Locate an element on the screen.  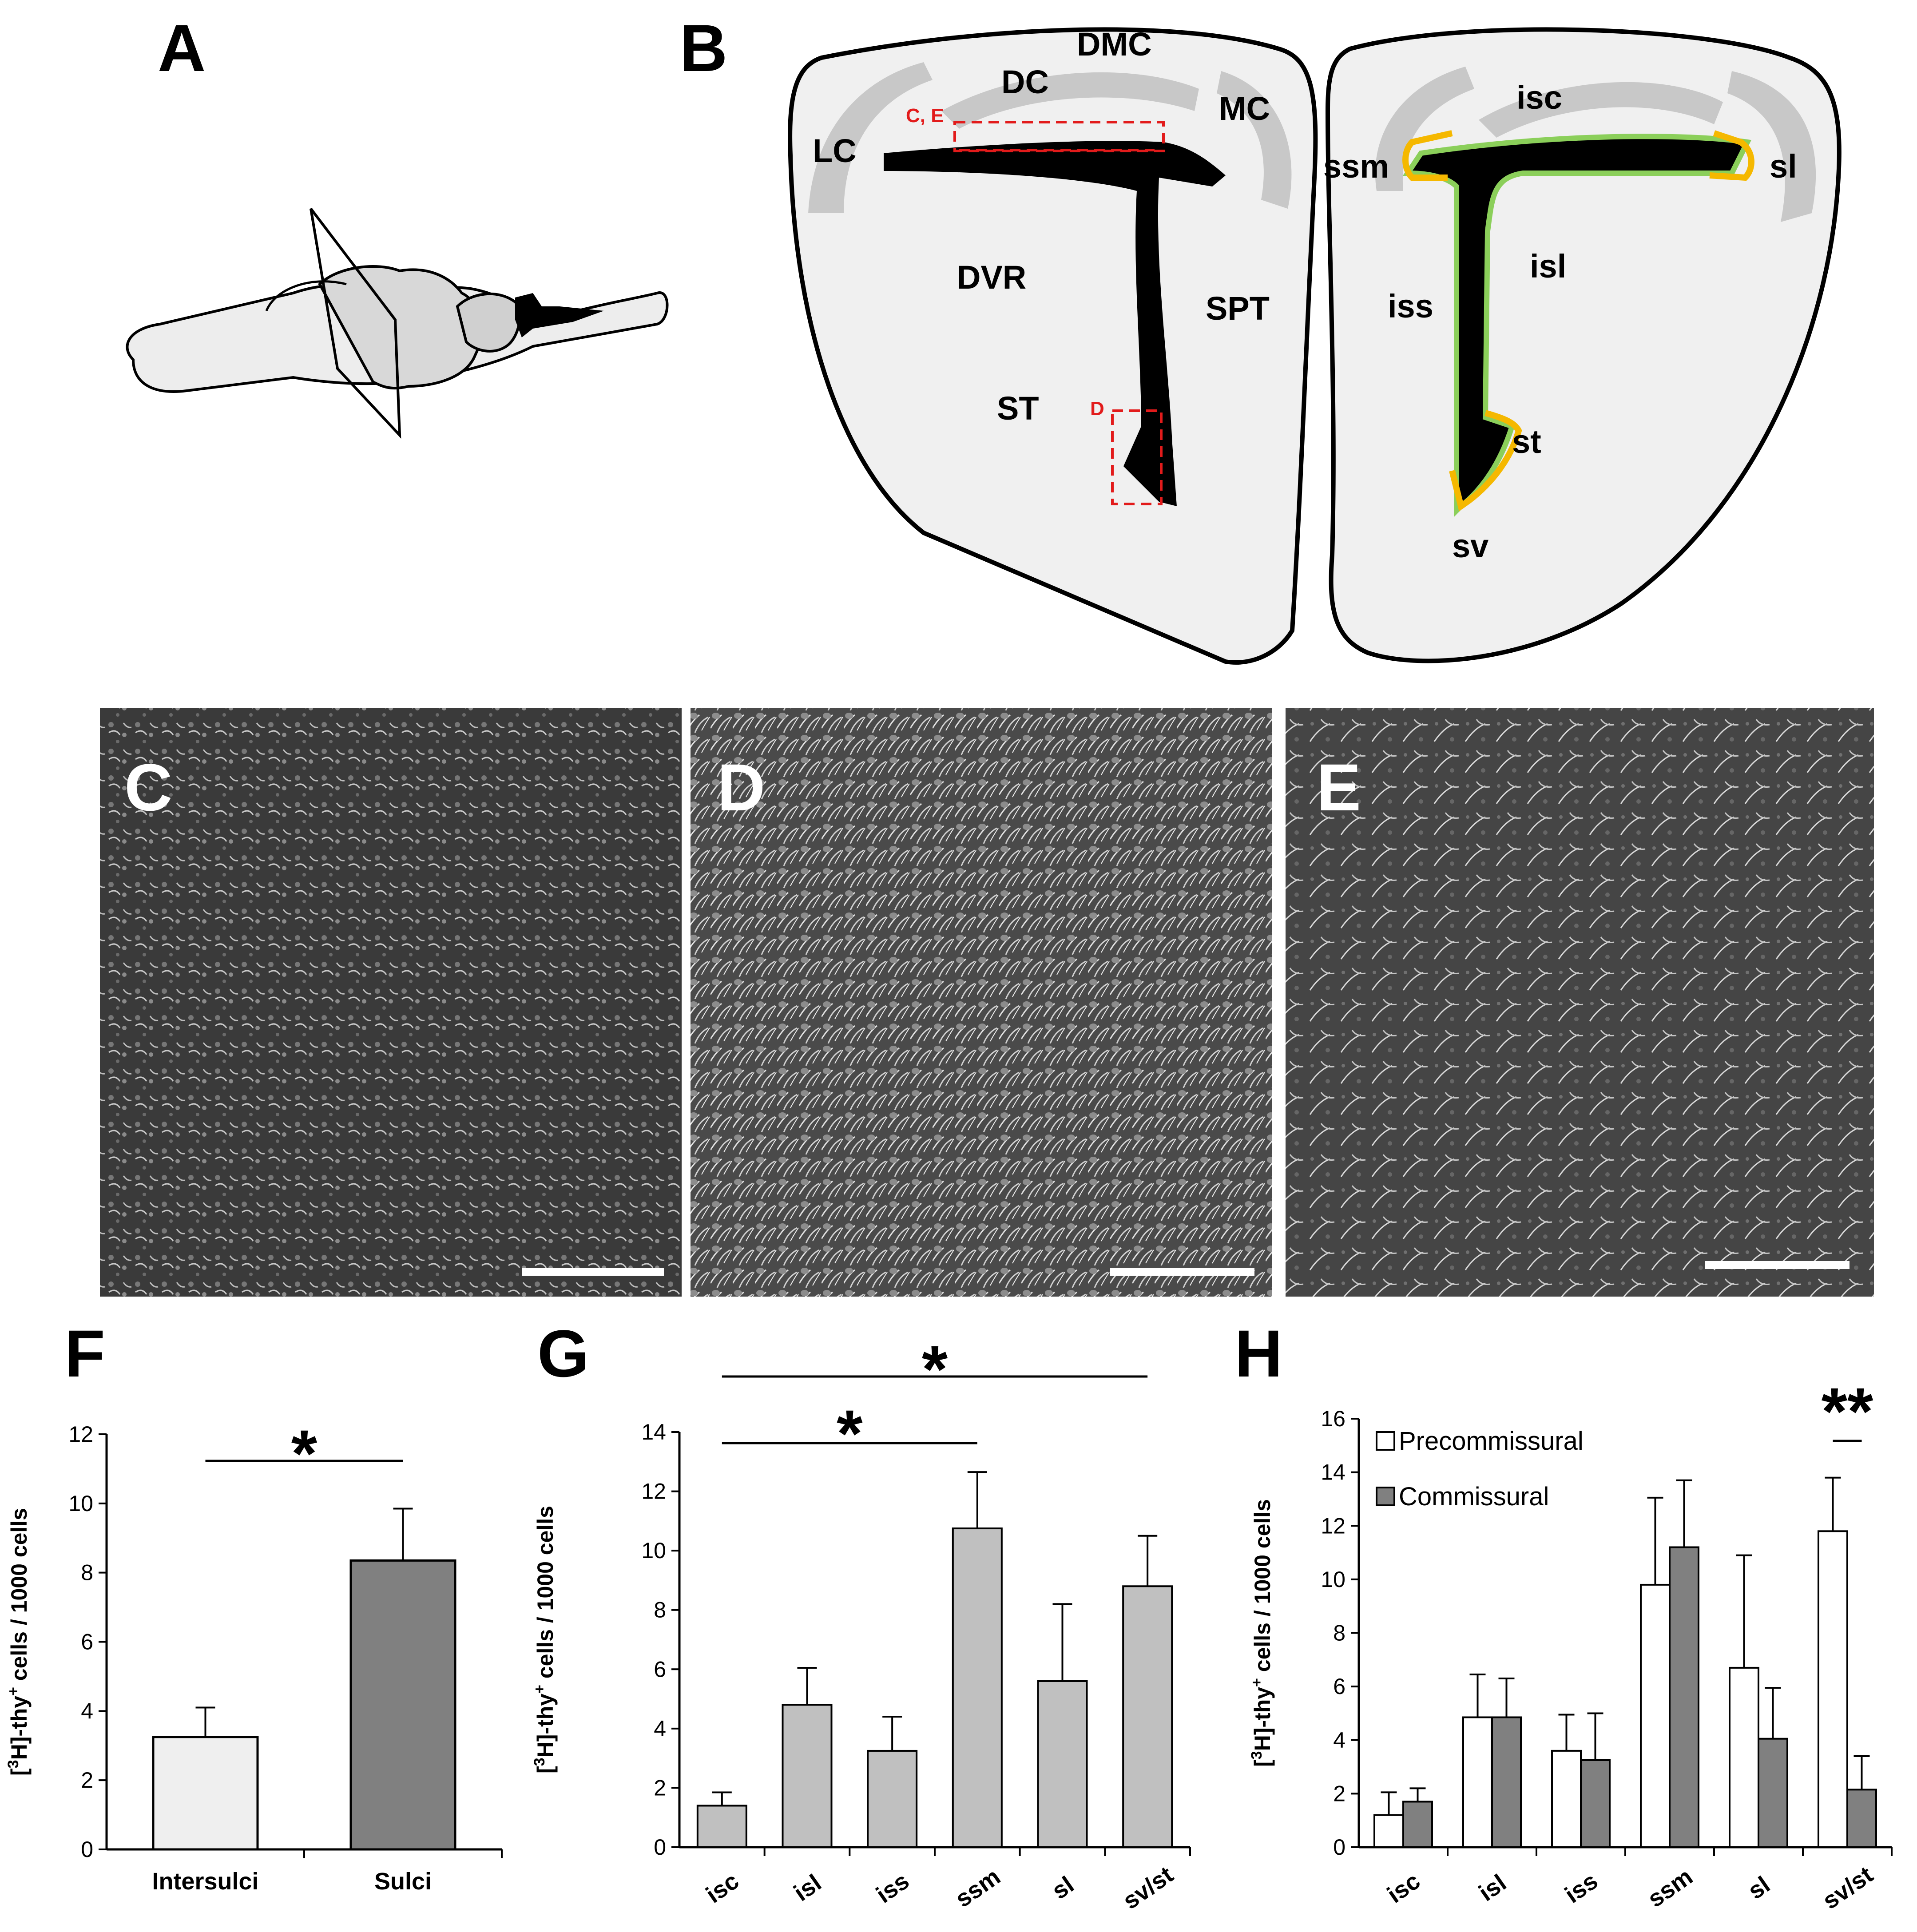
ventricle-left is located at coordinates (1055, 323).